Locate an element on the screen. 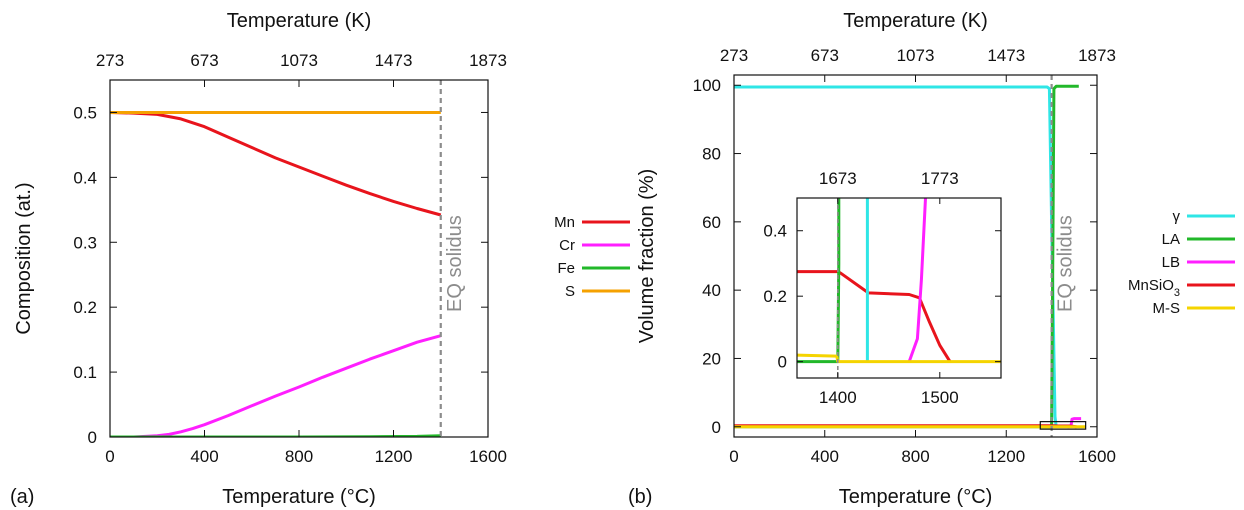 The width and height of the screenshot is (1244, 510). y-axis-title: Volume fraction (%) is located at coordinates (647, 256).